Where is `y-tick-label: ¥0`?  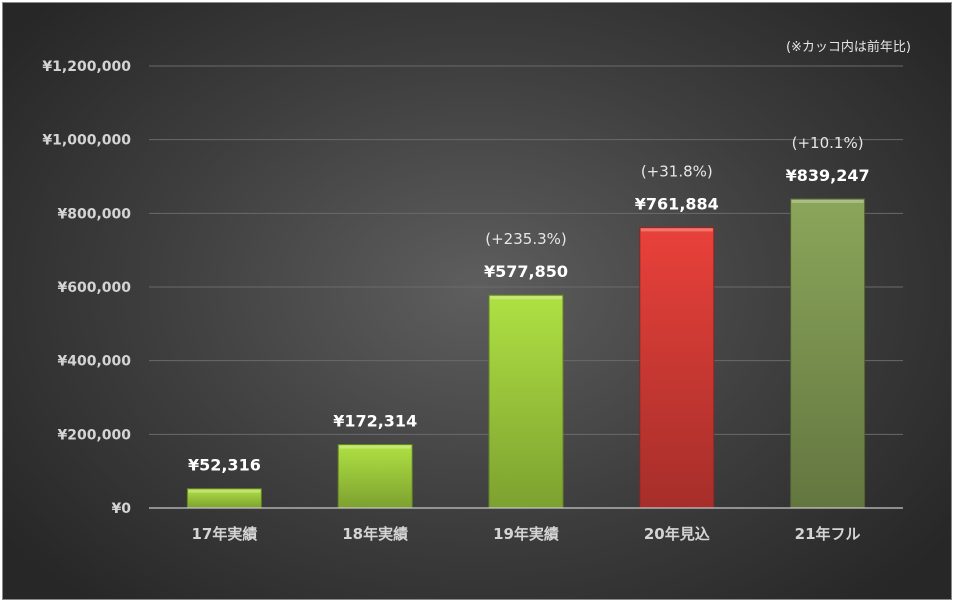
y-tick-label: ¥0 is located at coordinates (122, 509).